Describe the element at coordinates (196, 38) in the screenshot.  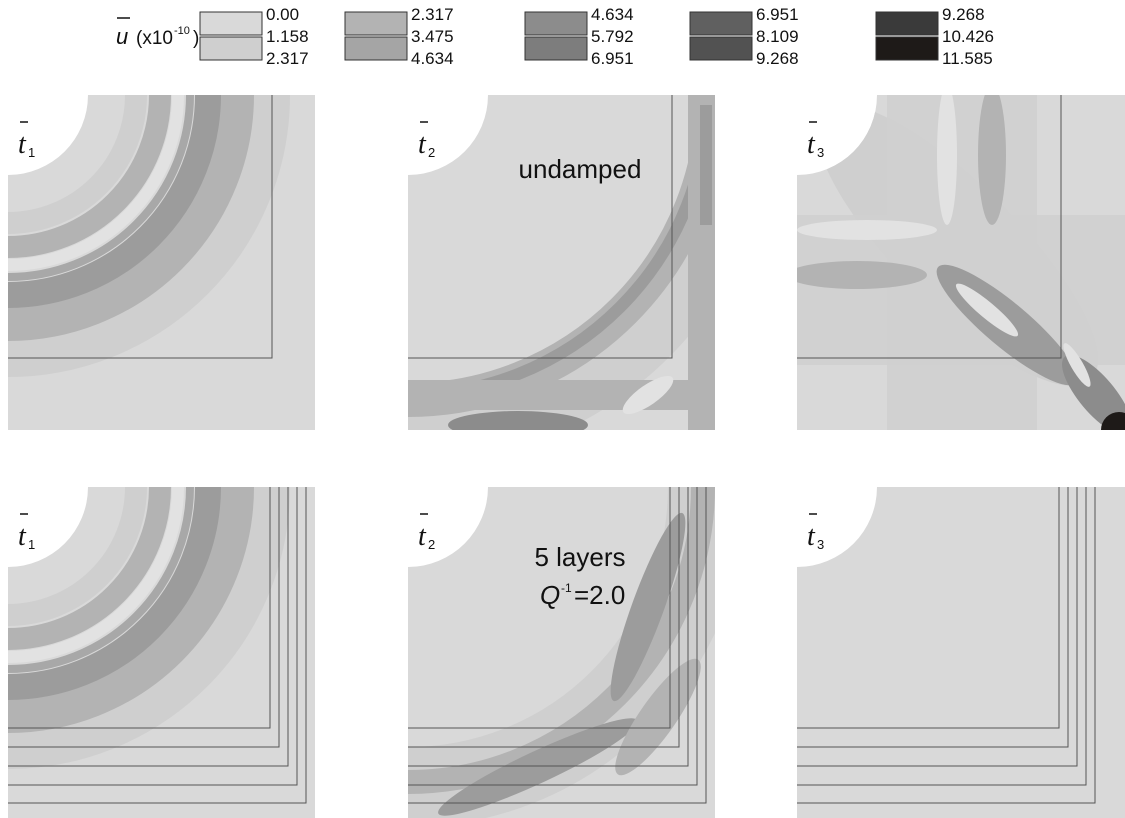
I see `legend-scale-end: )` at that location.